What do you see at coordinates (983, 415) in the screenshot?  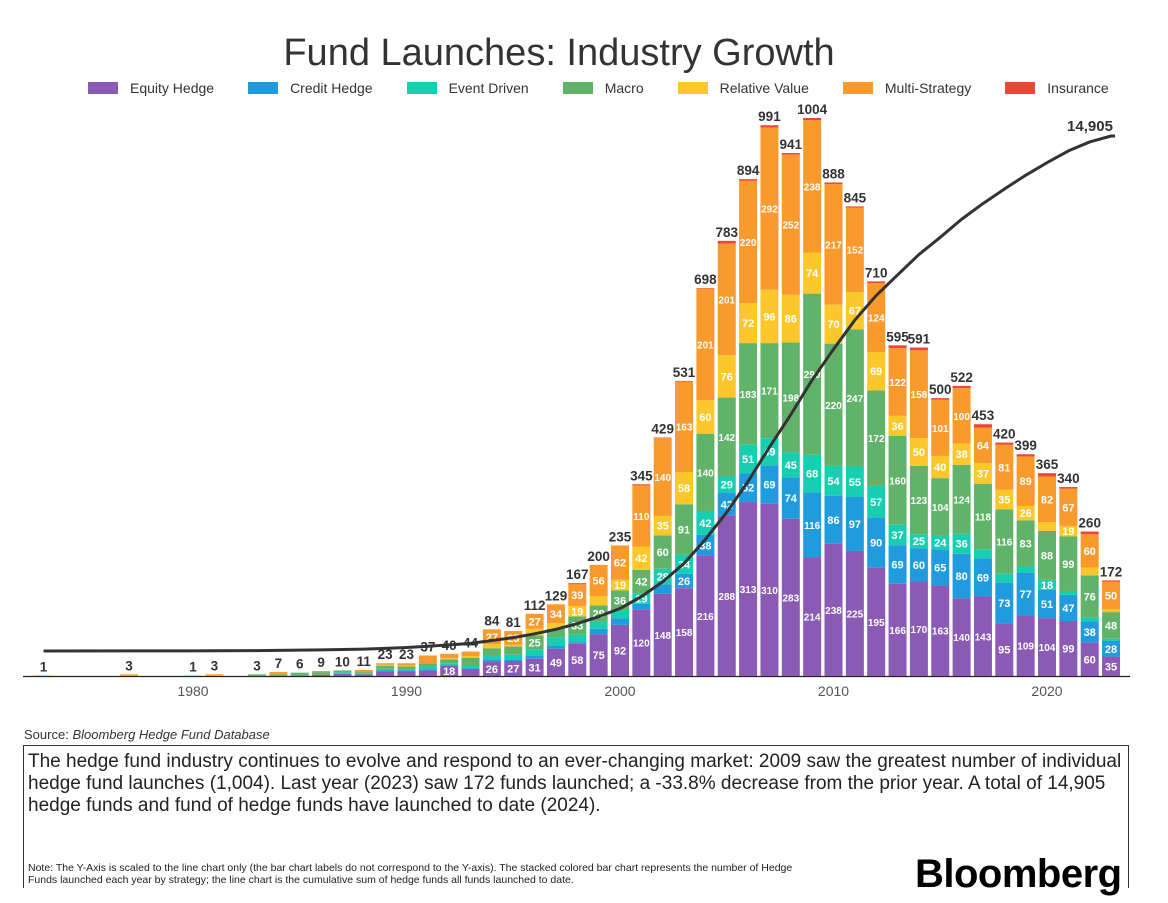 I see `bar-total-label: 453` at bounding box center [983, 415].